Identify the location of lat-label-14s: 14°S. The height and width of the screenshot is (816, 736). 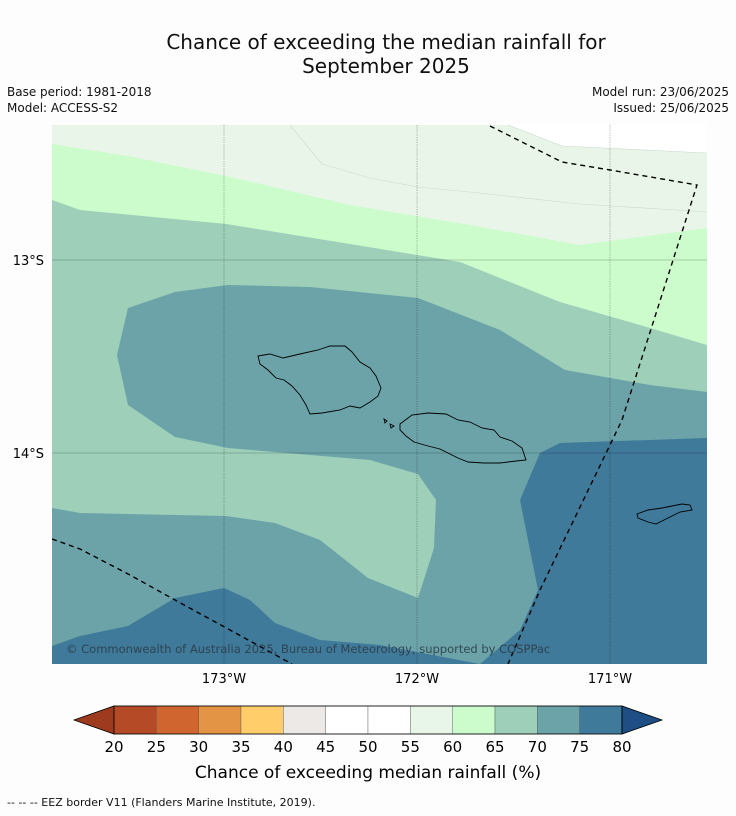
(28, 454).